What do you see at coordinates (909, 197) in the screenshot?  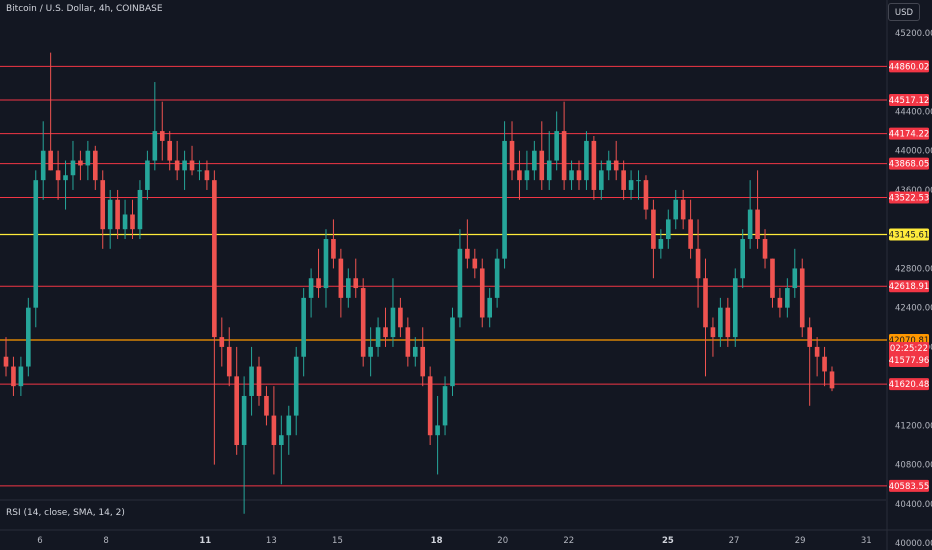 I see `price-level-badge: 43522.53` at bounding box center [909, 197].